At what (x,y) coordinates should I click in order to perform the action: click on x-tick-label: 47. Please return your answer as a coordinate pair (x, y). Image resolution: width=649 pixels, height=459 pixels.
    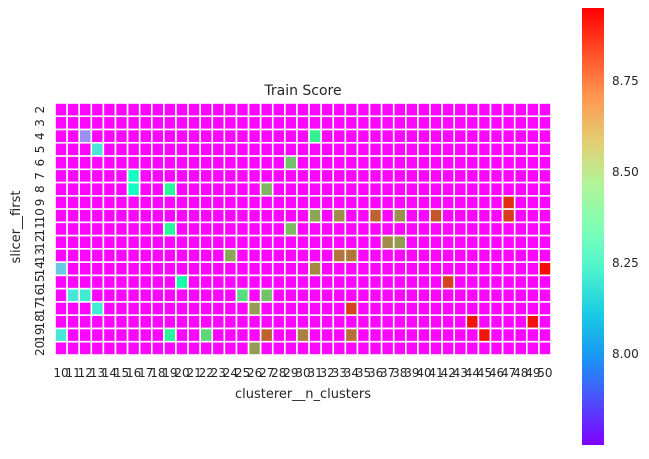
    Looking at the image, I should click on (508, 373).